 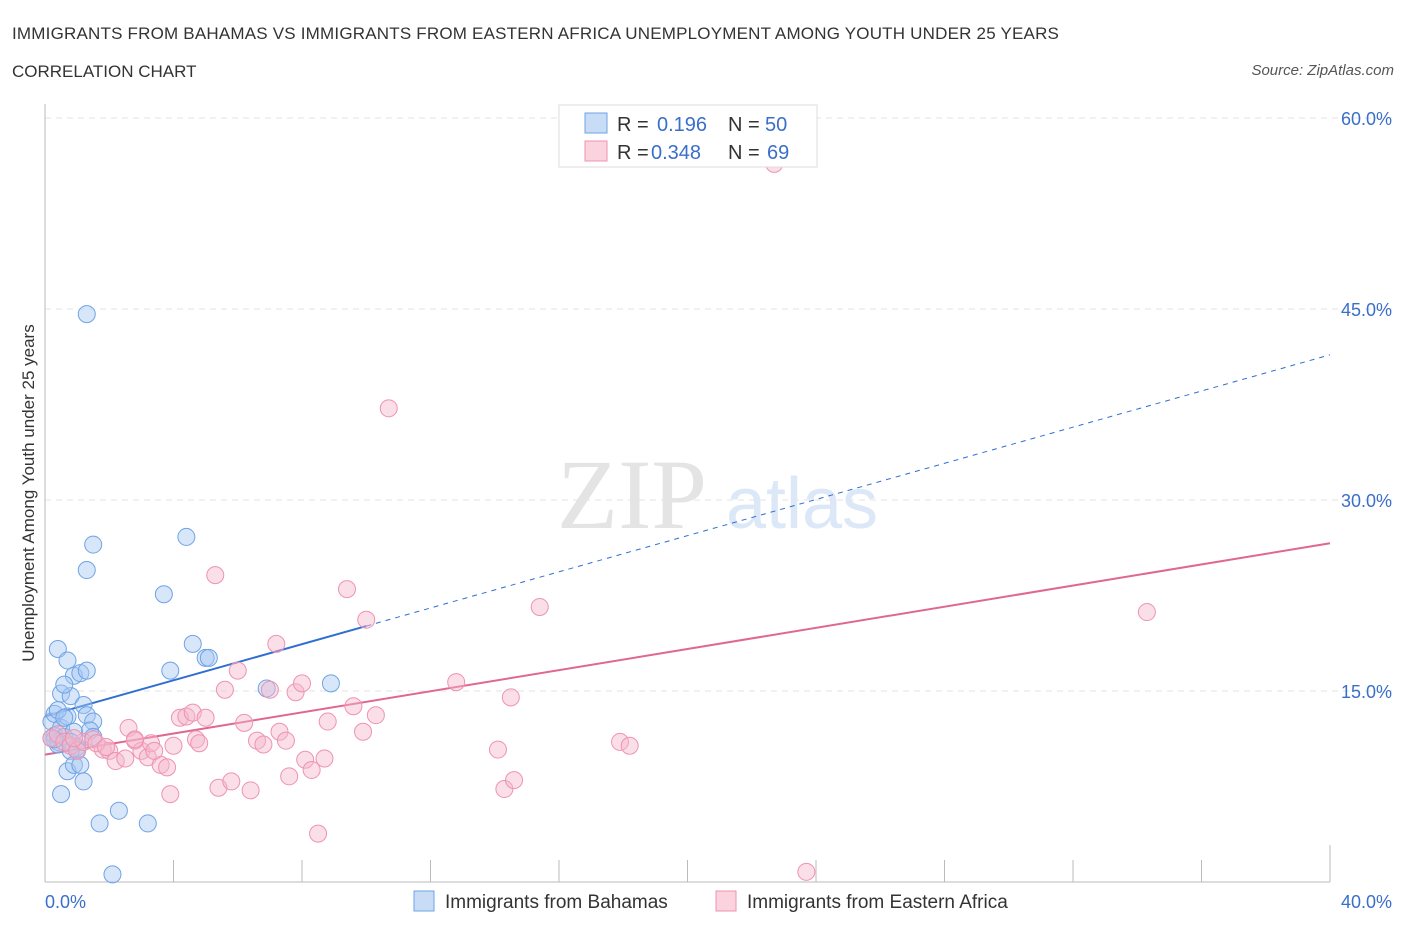 I want to click on bottom-legend-swatch-bahamas, so click(x=424, y=901).